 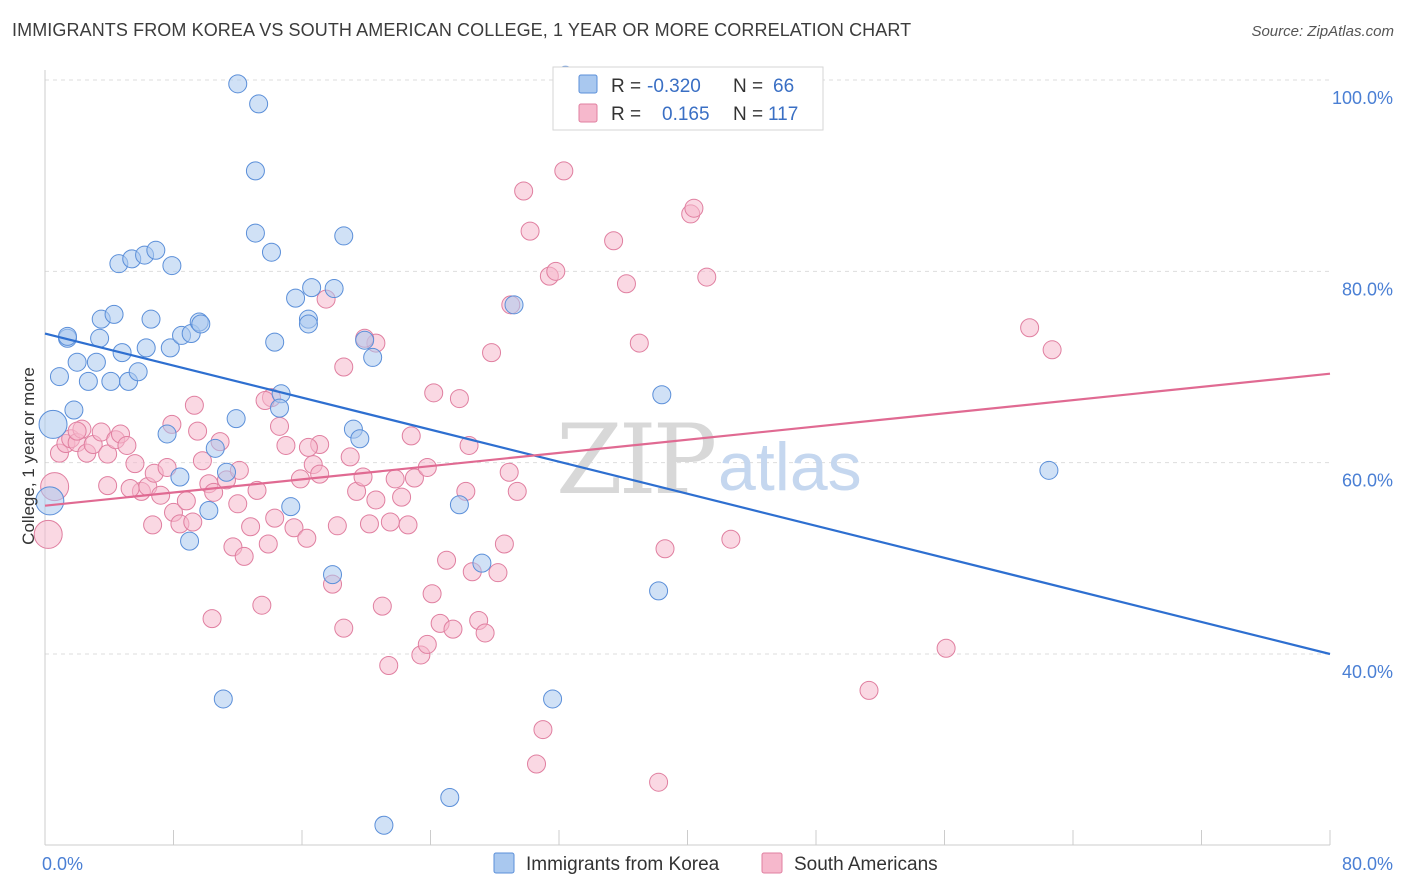 What do you see at coordinates (28, 456) in the screenshot?
I see `y-axis-label: College, 1 year or more` at bounding box center [28, 456].